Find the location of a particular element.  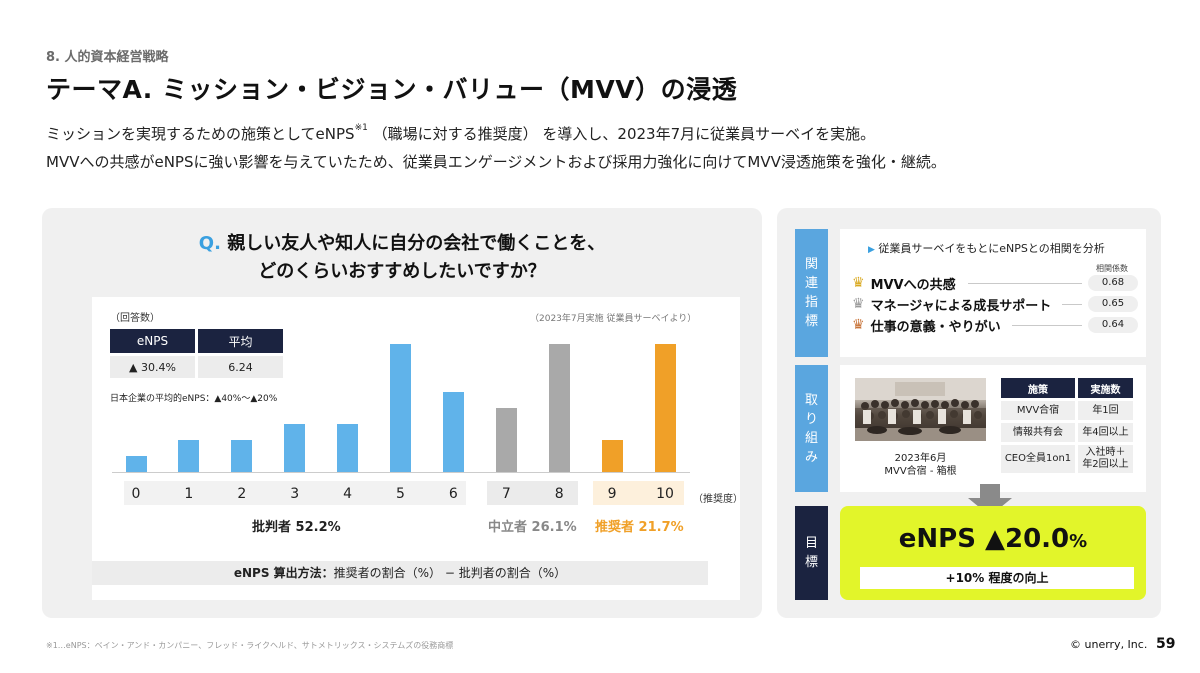

x-tick-label: 9 is located at coordinates (612, 494).